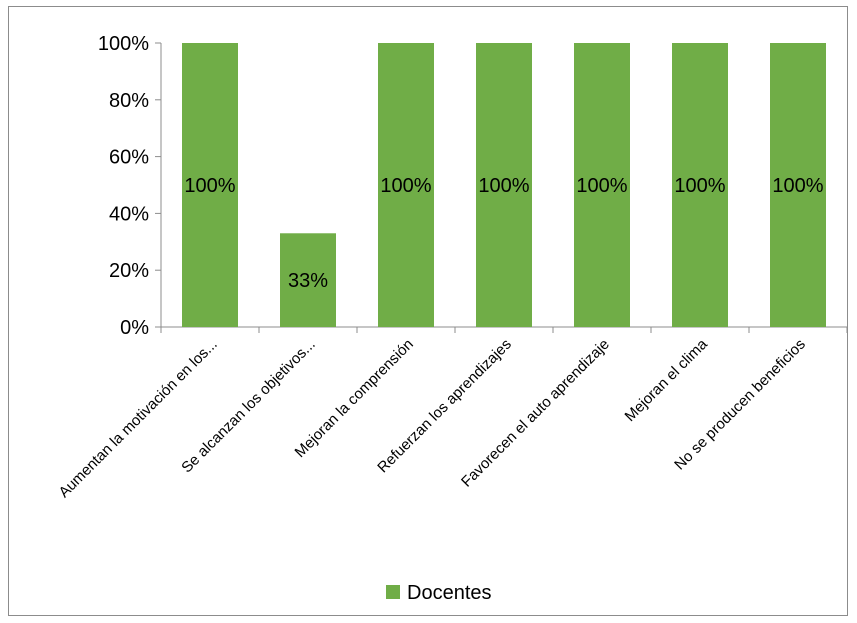  I want to click on chart-legend: Docentes, so click(439, 593).